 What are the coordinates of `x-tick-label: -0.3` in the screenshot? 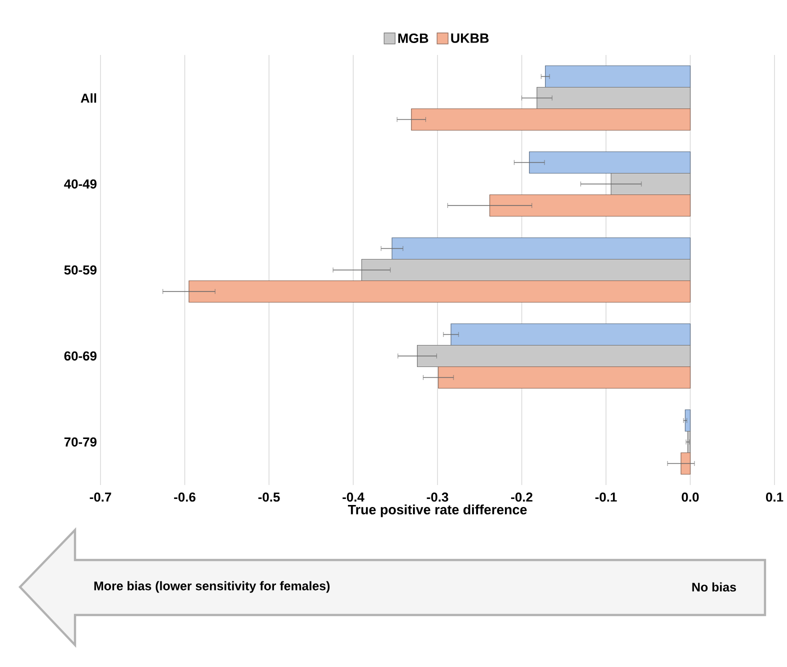 It's located at (437, 497).